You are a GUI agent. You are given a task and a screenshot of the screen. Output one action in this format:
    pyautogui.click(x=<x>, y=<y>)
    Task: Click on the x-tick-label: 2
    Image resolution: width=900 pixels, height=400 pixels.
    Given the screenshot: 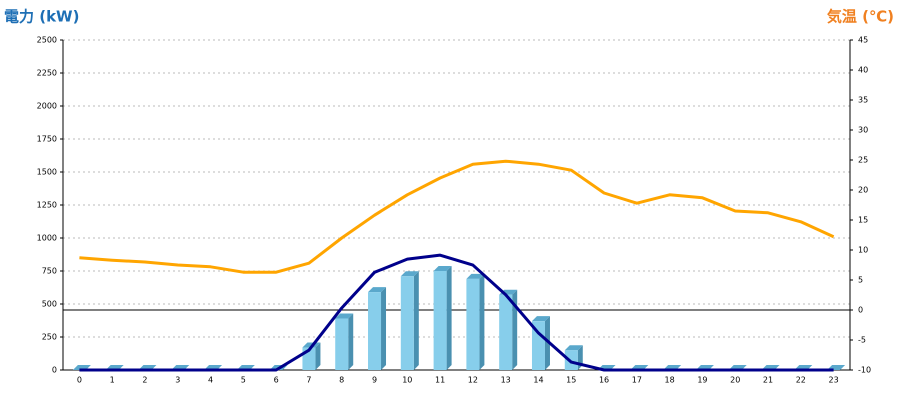 What is the action you would take?
    pyautogui.click(x=144, y=380)
    